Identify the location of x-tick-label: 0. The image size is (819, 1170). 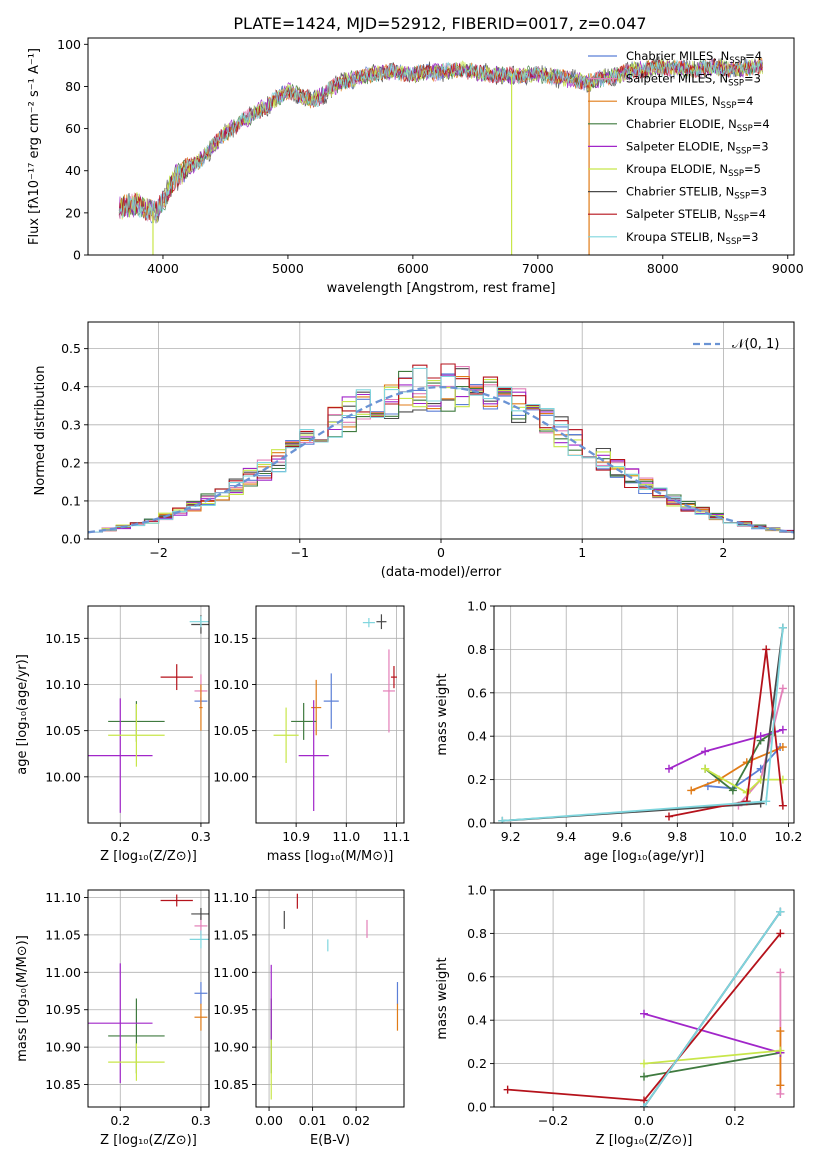
(441, 552).